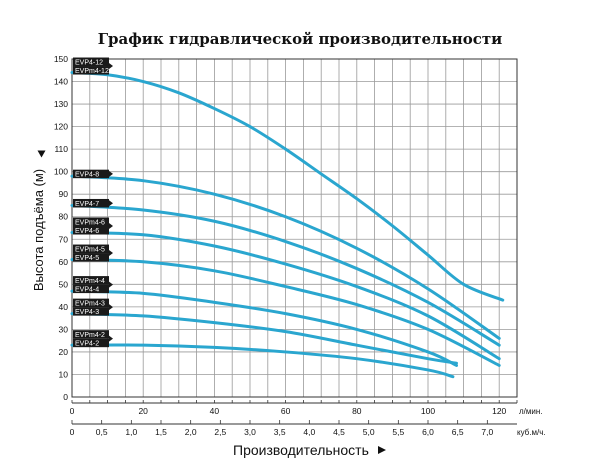  What do you see at coordinates (87, 290) in the screenshot?
I see `series-label: EVP4-4` at bounding box center [87, 290].